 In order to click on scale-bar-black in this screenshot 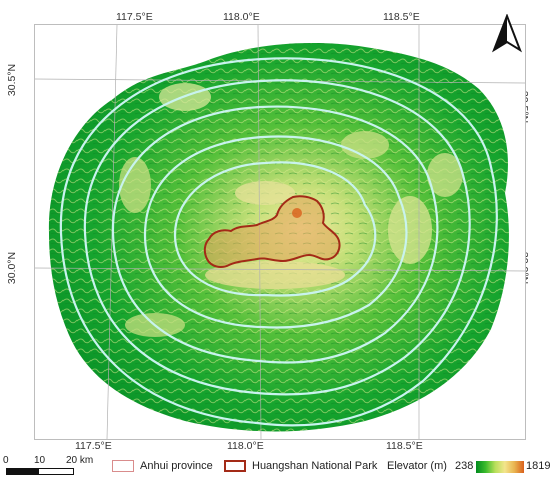, I will do `click(23, 471)`.